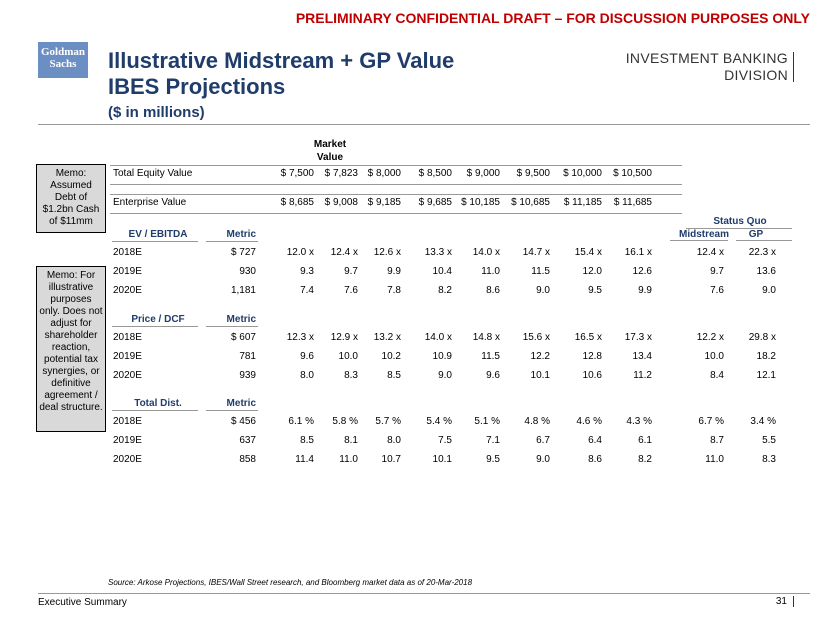 Image resolution: width=822 pixels, height=635 pixels. What do you see at coordinates (300, 337) in the screenshot?
I see `row-value: 12.3 x` at bounding box center [300, 337].